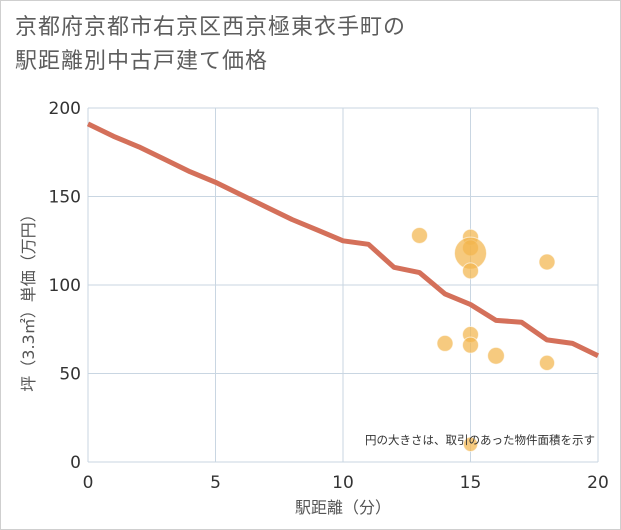 The height and width of the screenshot is (530, 621). Describe the element at coordinates (598, 483) in the screenshot. I see `x-tick-label: 20` at that location.